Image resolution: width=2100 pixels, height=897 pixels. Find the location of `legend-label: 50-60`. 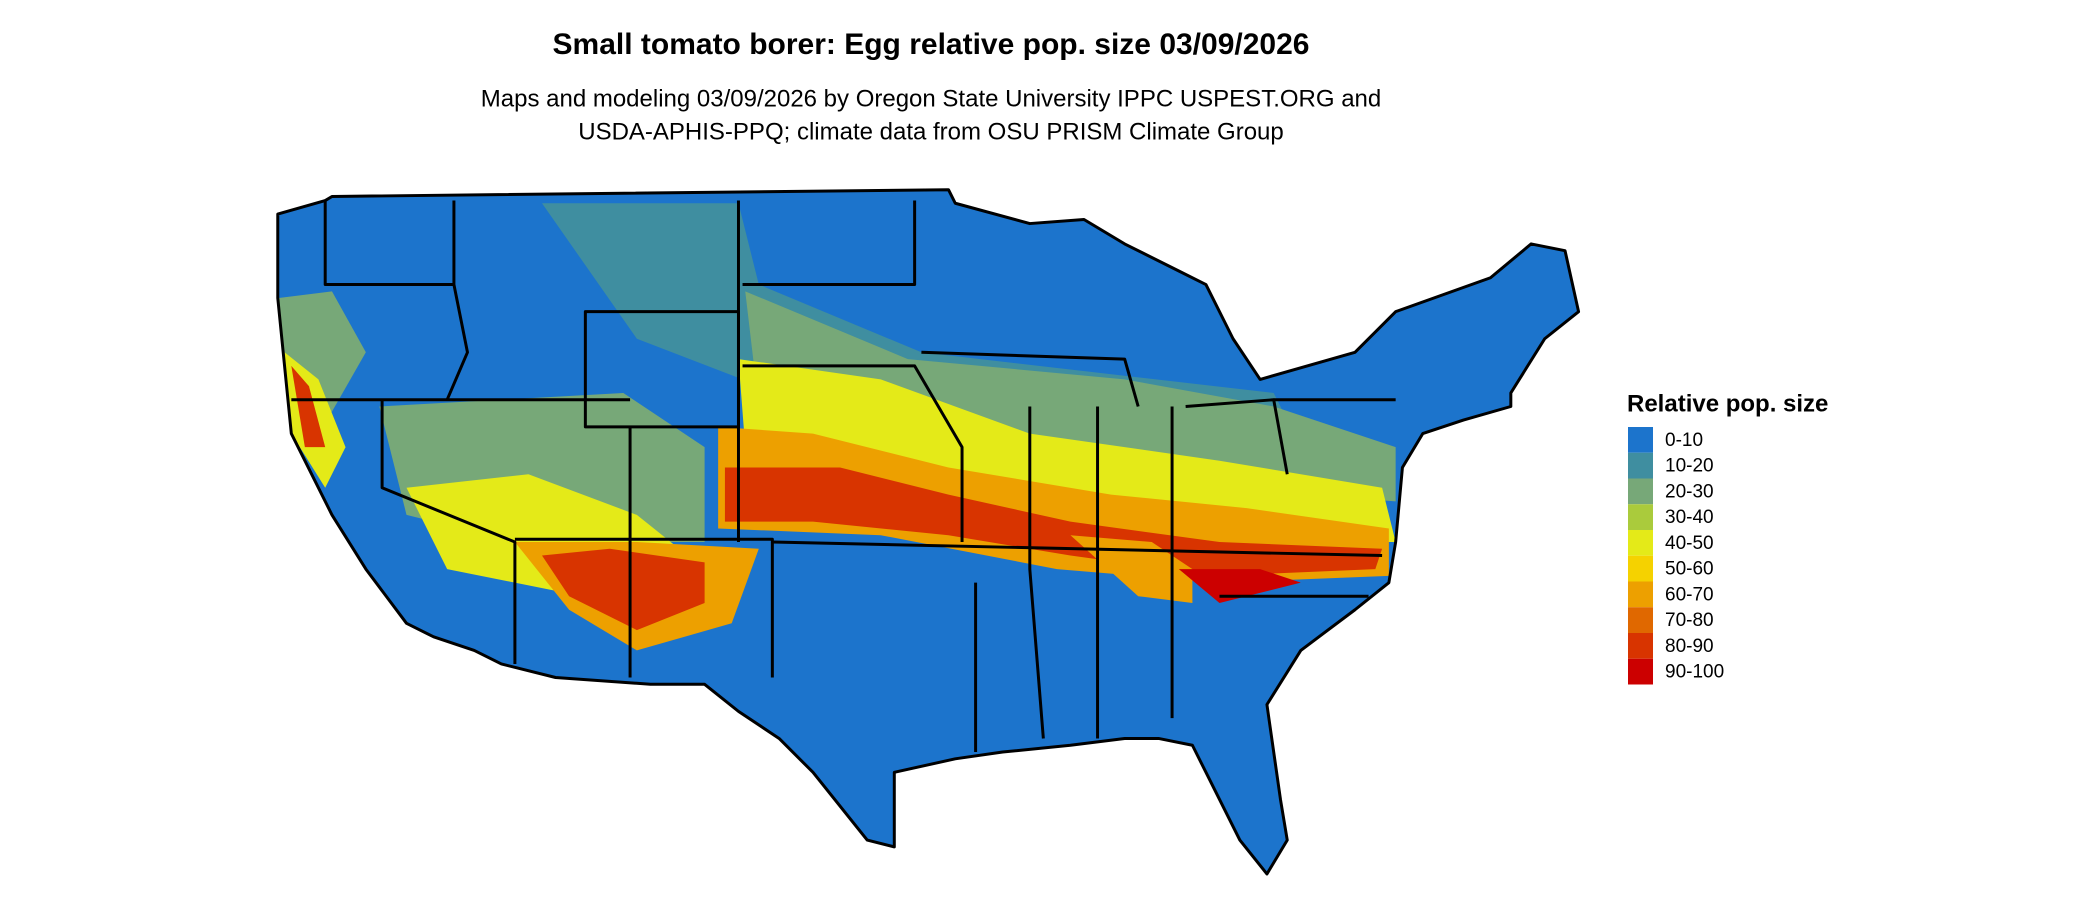

legend-label: 50-60 is located at coordinates (1689, 569).